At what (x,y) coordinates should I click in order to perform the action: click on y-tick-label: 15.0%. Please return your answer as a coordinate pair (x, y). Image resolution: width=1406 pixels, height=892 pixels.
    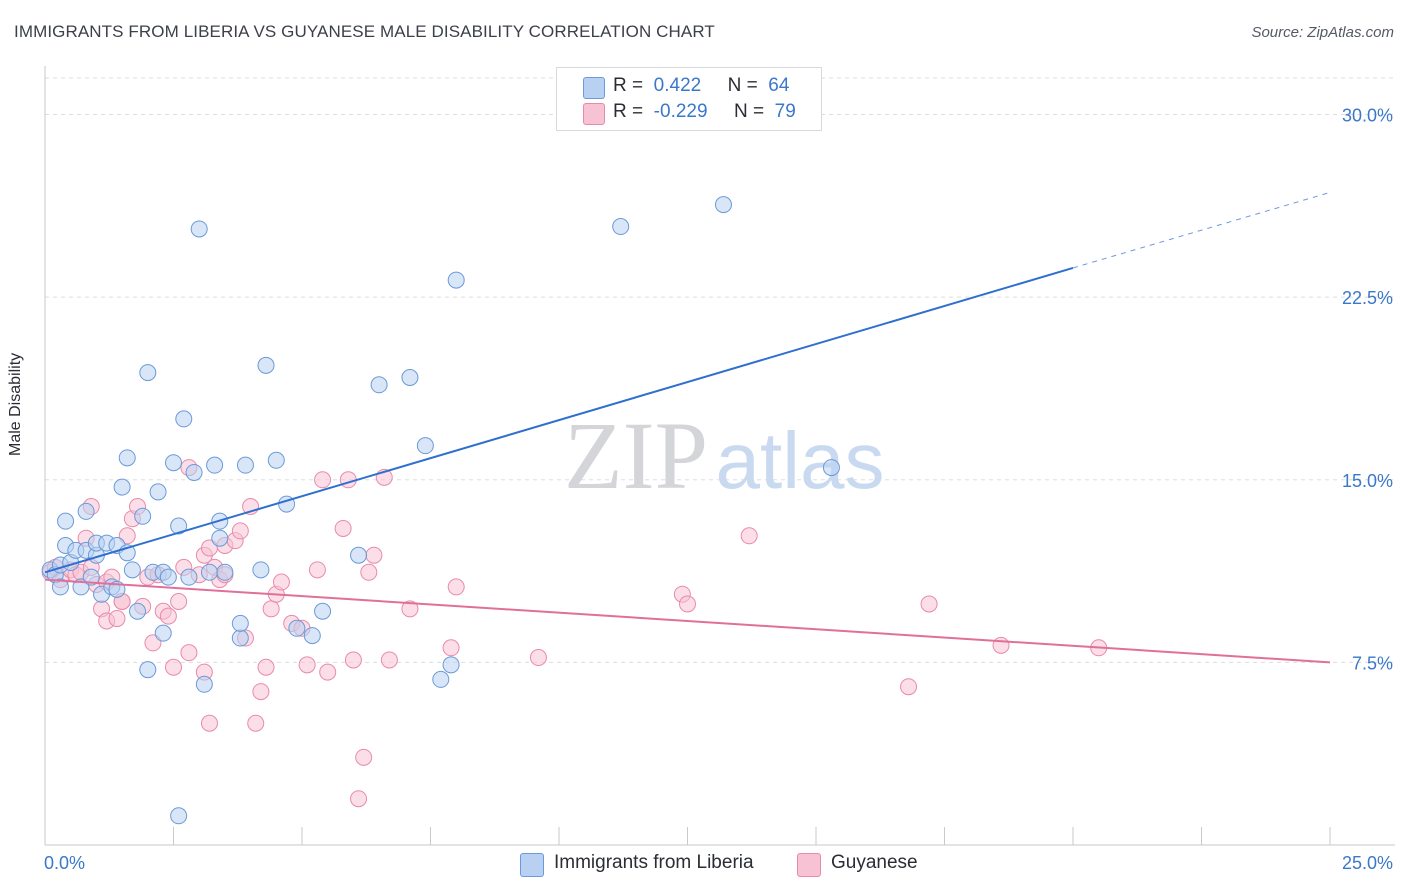
    Looking at the image, I should click on (1367, 481).